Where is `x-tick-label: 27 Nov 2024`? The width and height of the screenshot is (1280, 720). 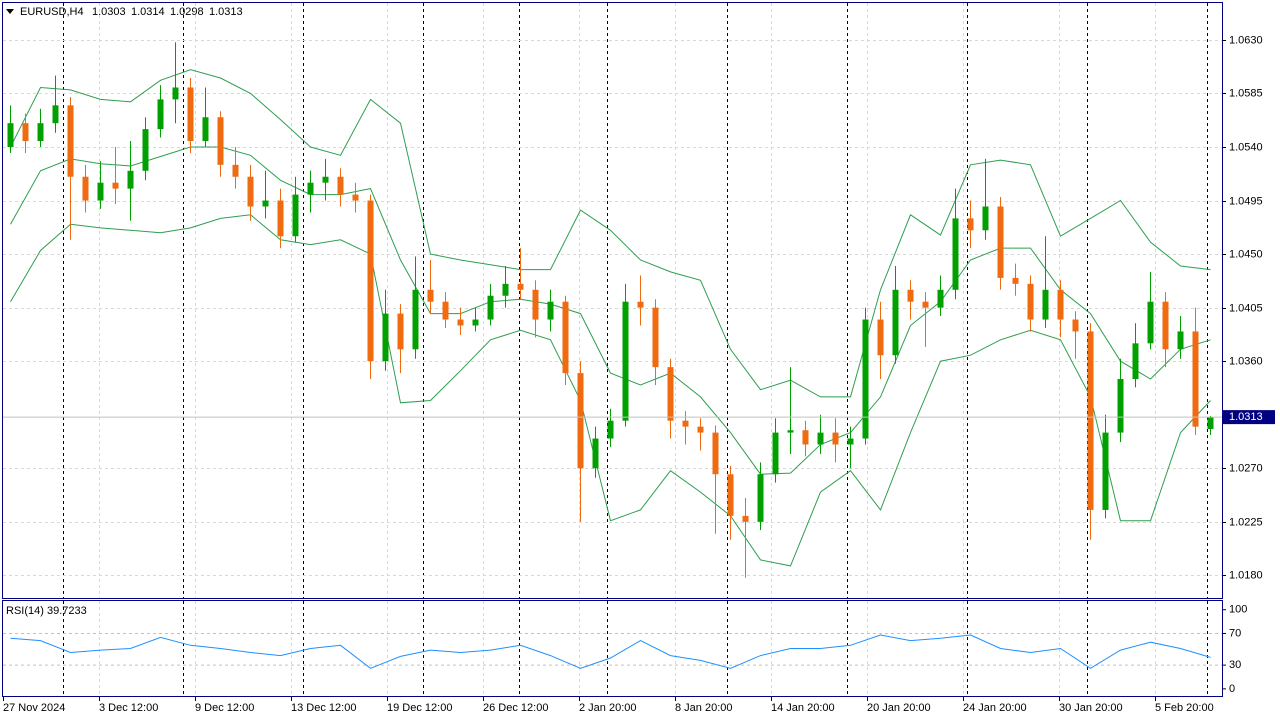 x-tick-label: 27 Nov 2024 is located at coordinates (34, 708).